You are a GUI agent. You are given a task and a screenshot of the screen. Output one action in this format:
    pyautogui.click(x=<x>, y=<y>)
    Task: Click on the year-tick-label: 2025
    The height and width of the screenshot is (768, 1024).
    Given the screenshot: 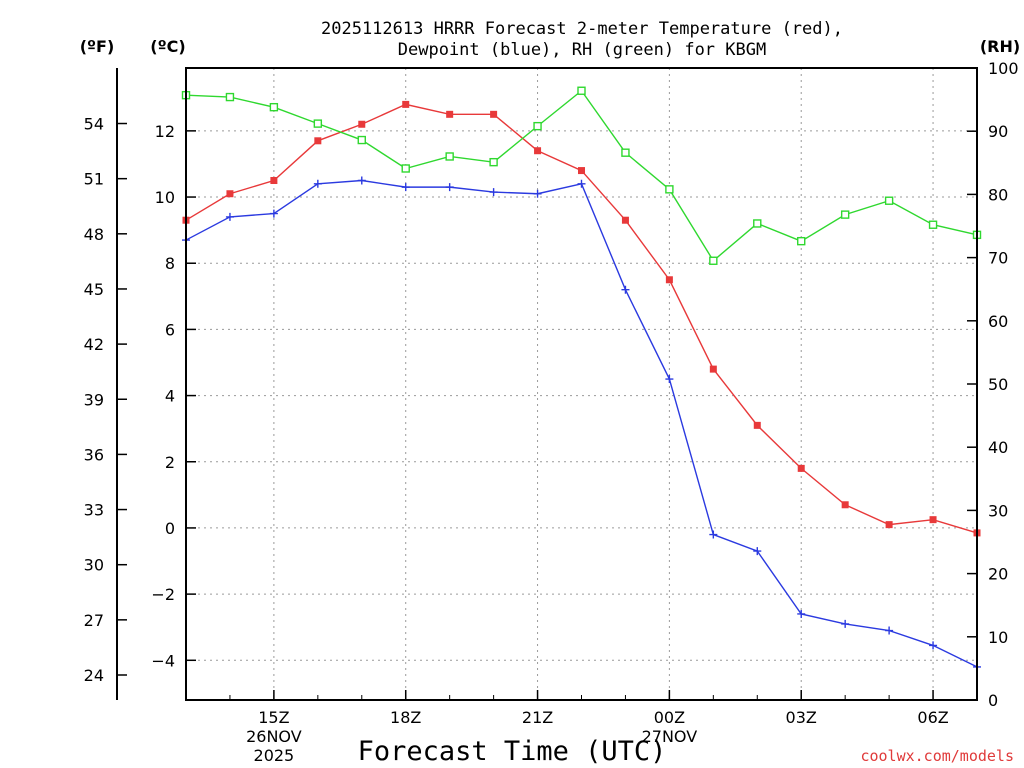 What is the action you would take?
    pyautogui.click(x=274, y=755)
    